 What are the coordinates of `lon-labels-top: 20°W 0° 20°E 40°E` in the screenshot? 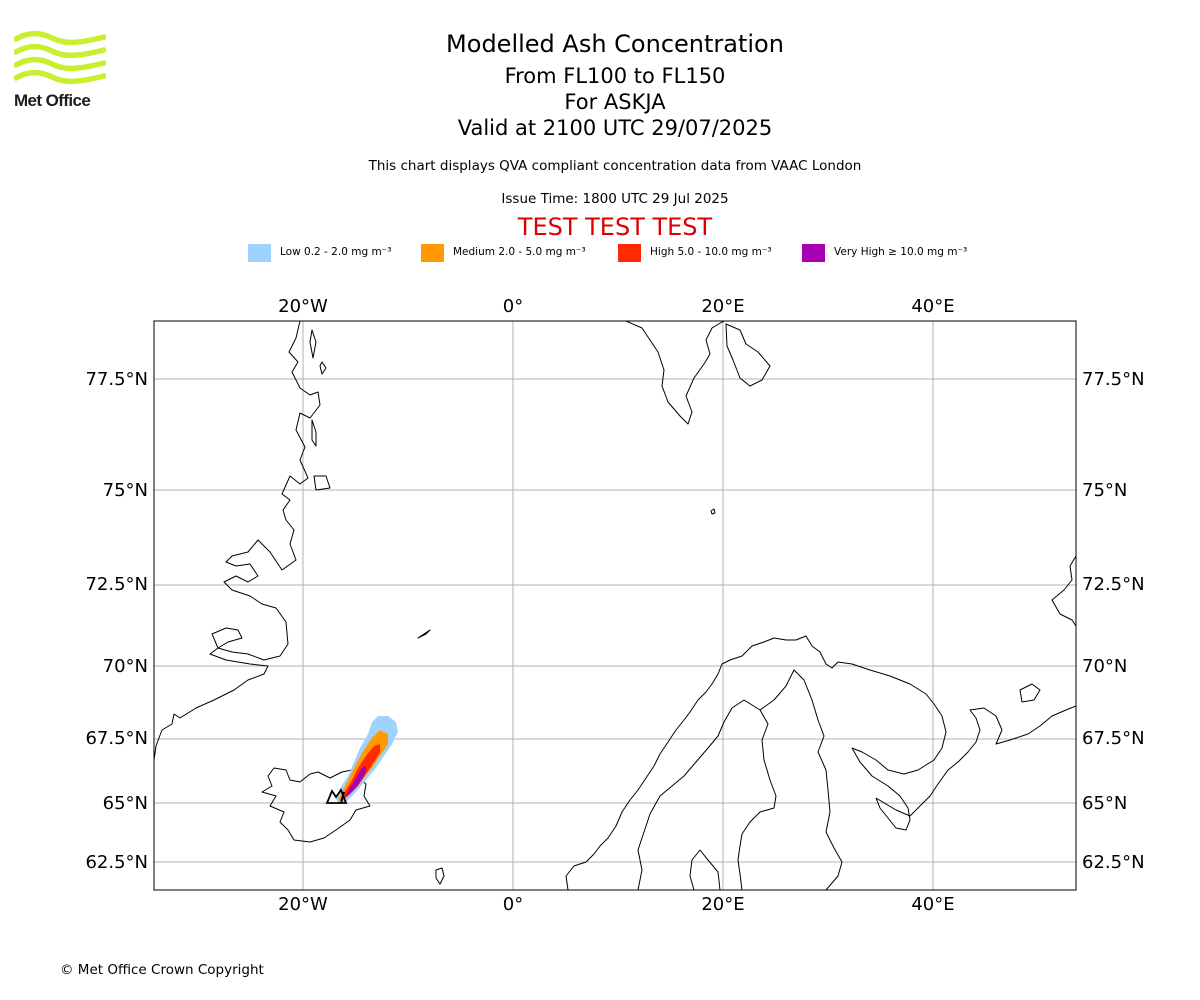 It's located at (616, 306).